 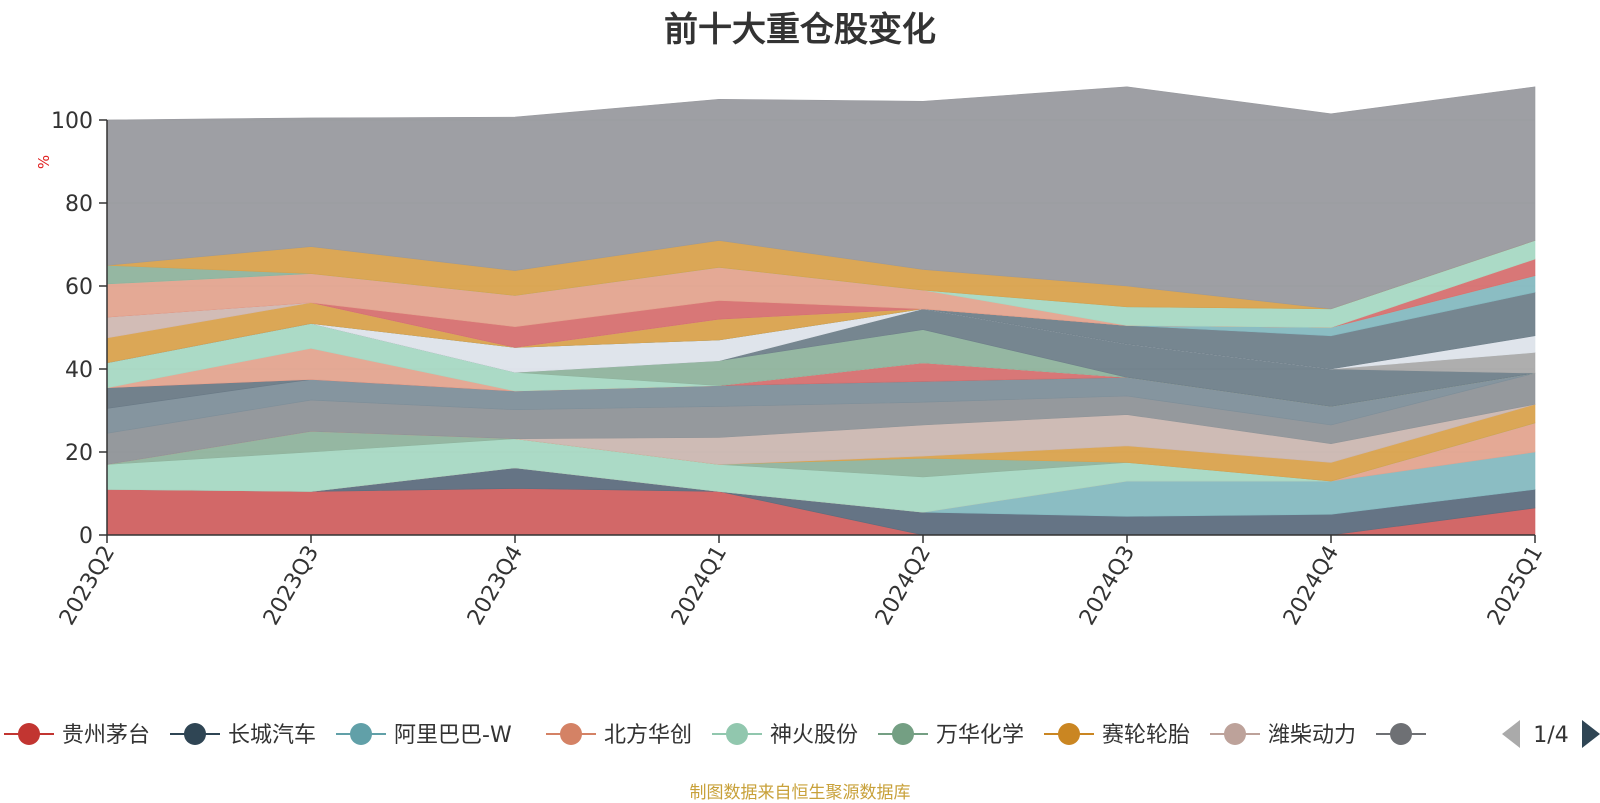 I want to click on chart-title: 前十大重仓股变化, so click(x=800, y=30).